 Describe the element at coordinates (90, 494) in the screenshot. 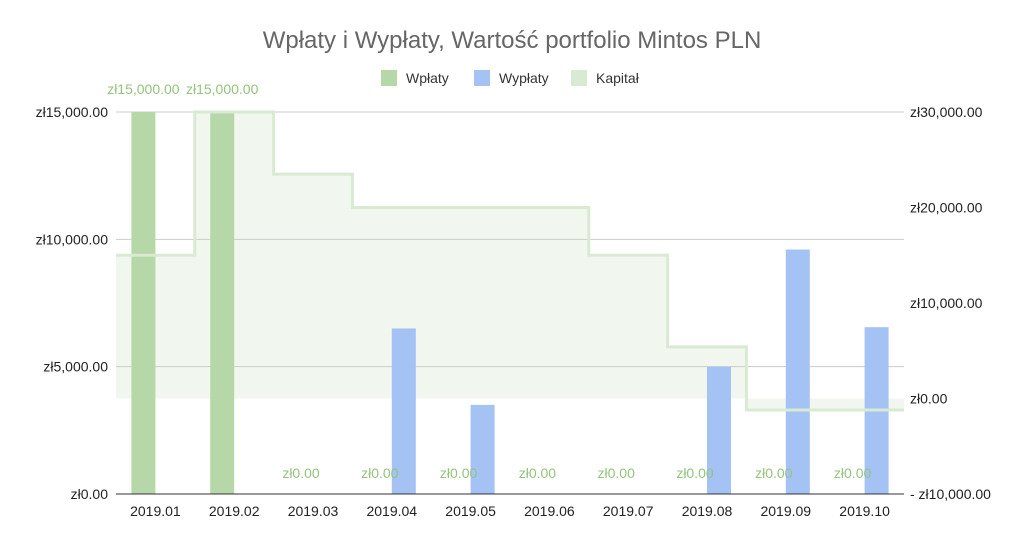

I see `left-axis-tick-label: zł0.00` at that location.